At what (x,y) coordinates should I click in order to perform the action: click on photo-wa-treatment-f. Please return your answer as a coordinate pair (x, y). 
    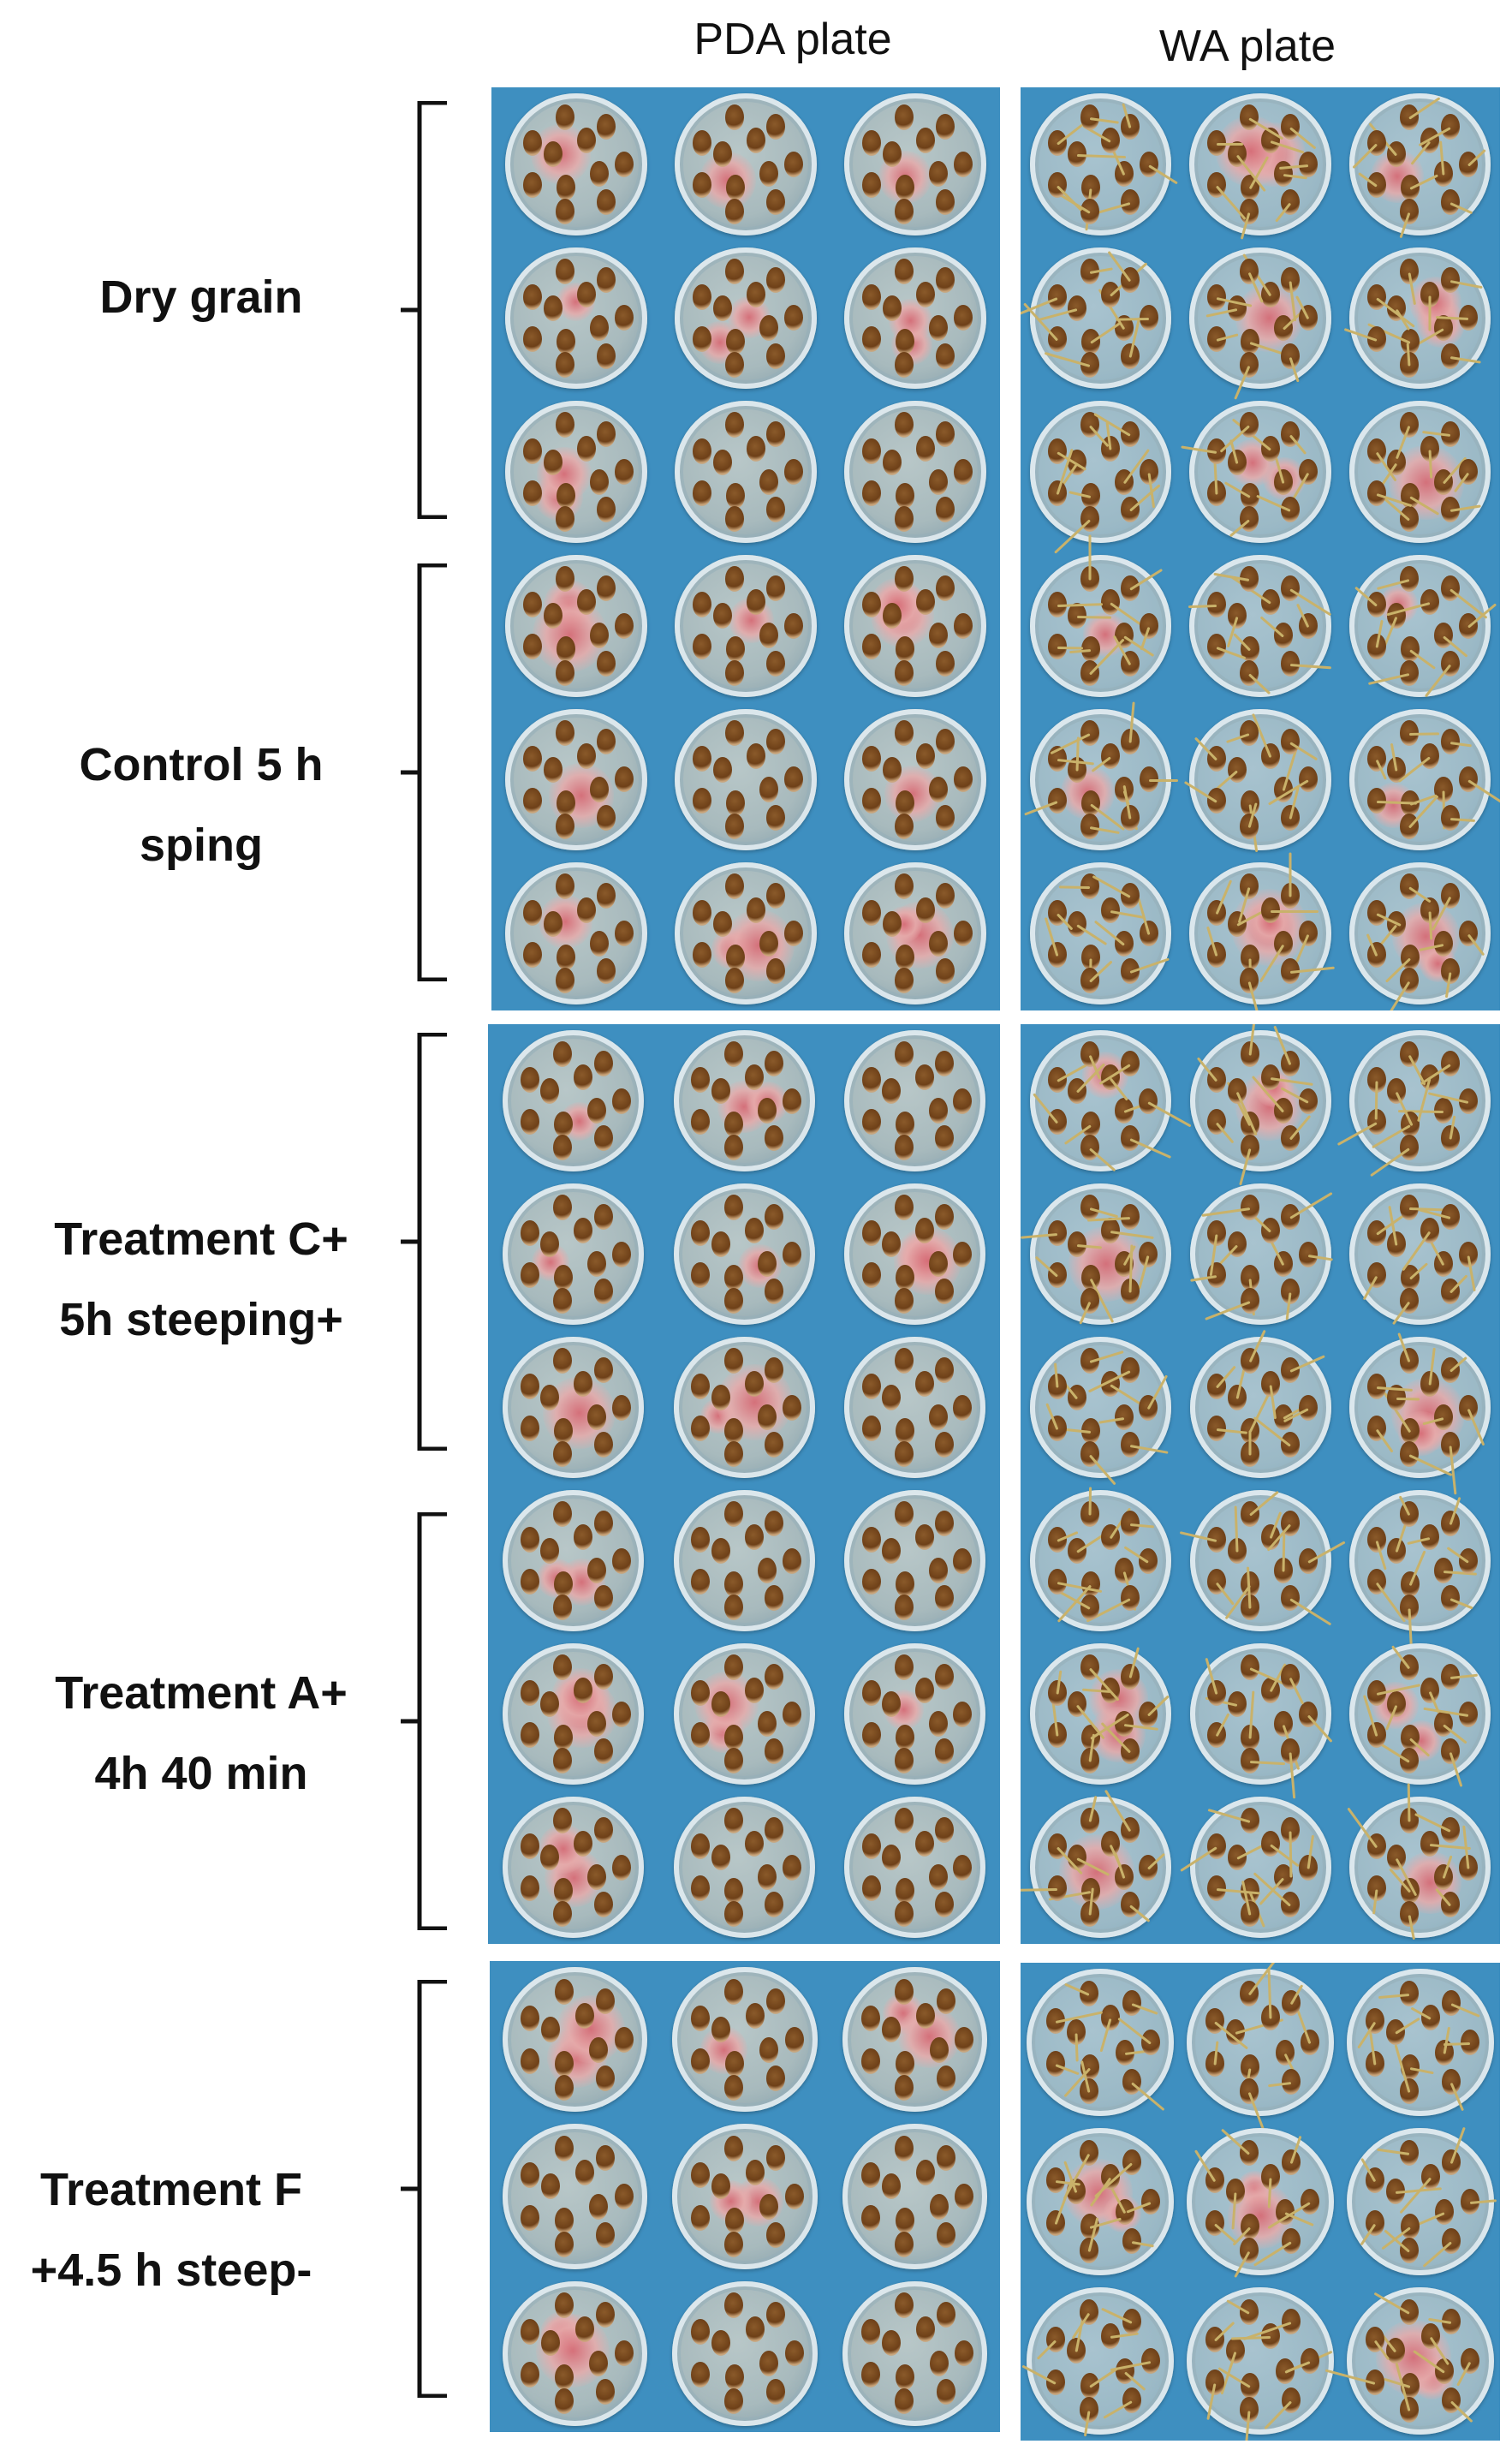
    Looking at the image, I should click on (1260, 2202).